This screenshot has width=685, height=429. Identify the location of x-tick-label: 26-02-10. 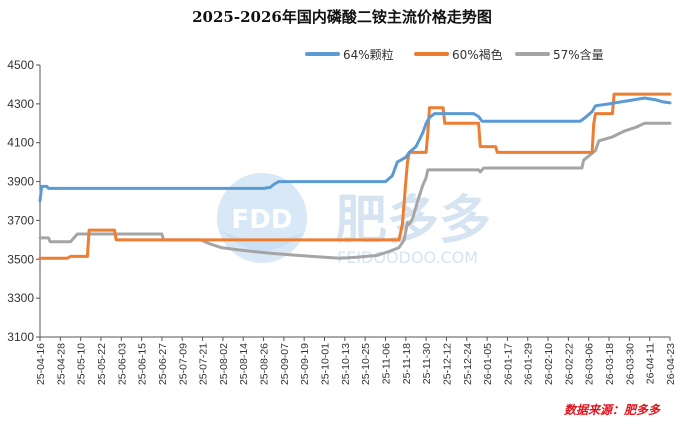
(549, 364).